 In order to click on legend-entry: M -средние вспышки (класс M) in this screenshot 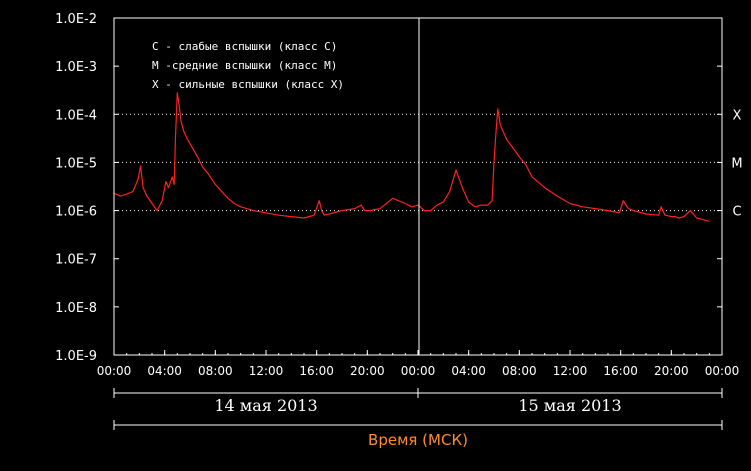, I will do `click(244, 65)`.